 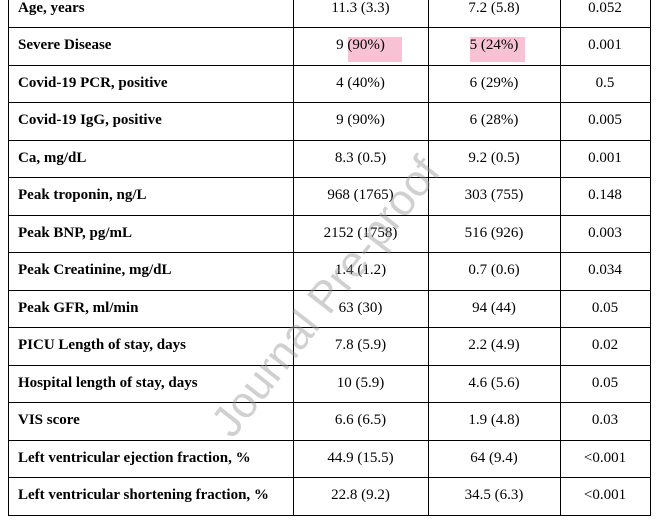 What do you see at coordinates (360, 495) in the screenshot?
I see `table-cell: 22.8 (9.2)` at bounding box center [360, 495].